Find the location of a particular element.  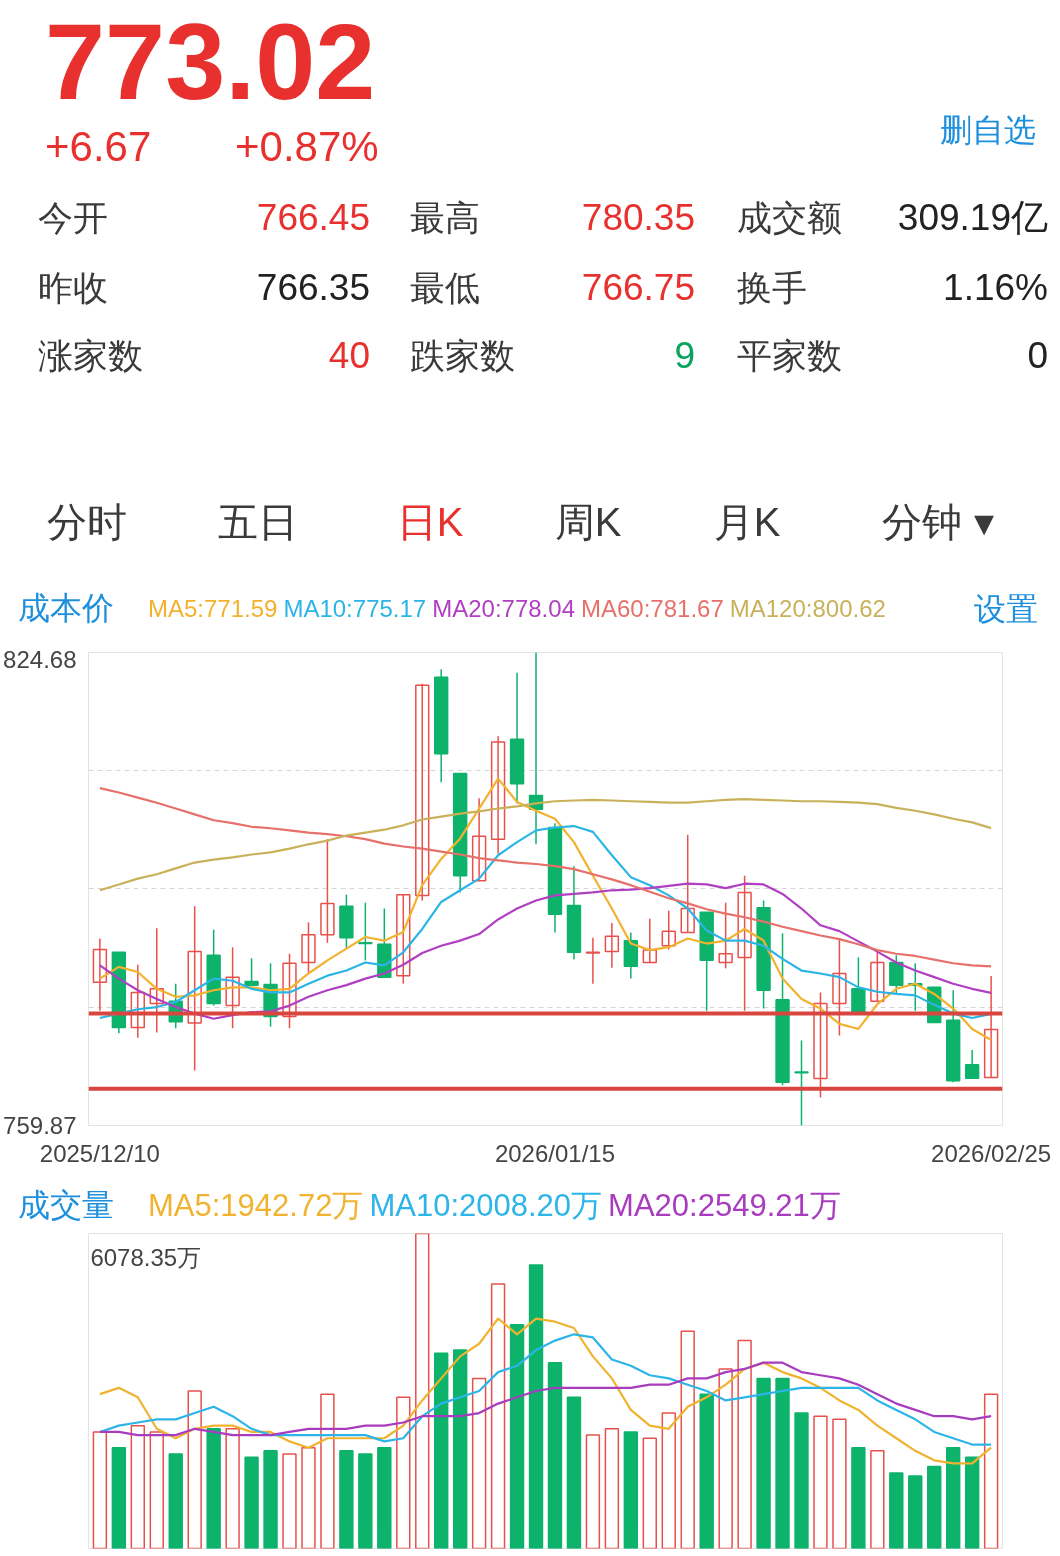

chart-title: 成交量 is located at coordinates (66, 1206).